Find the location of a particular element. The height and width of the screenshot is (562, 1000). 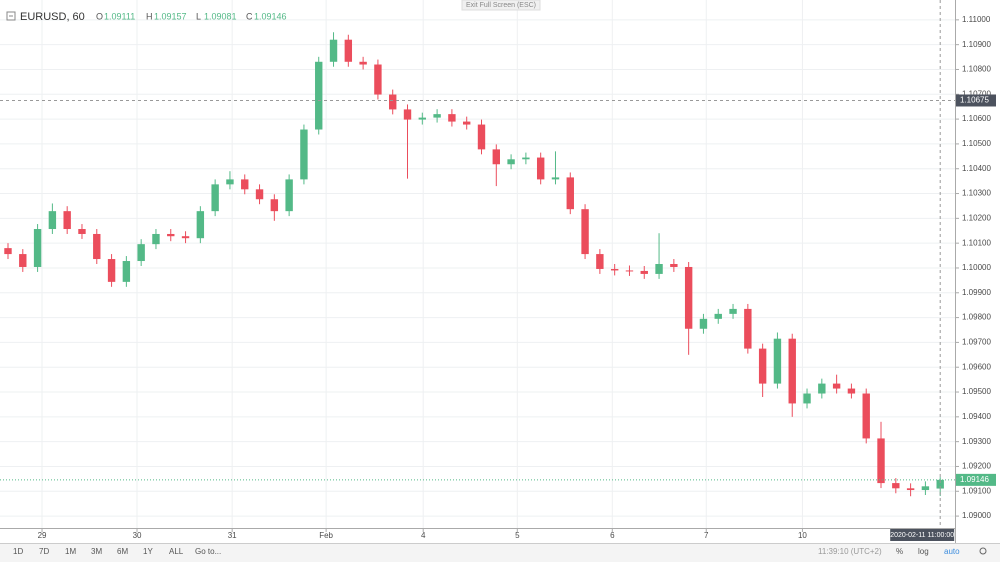

y-tick-label: 1.11000 is located at coordinates (976, 19).